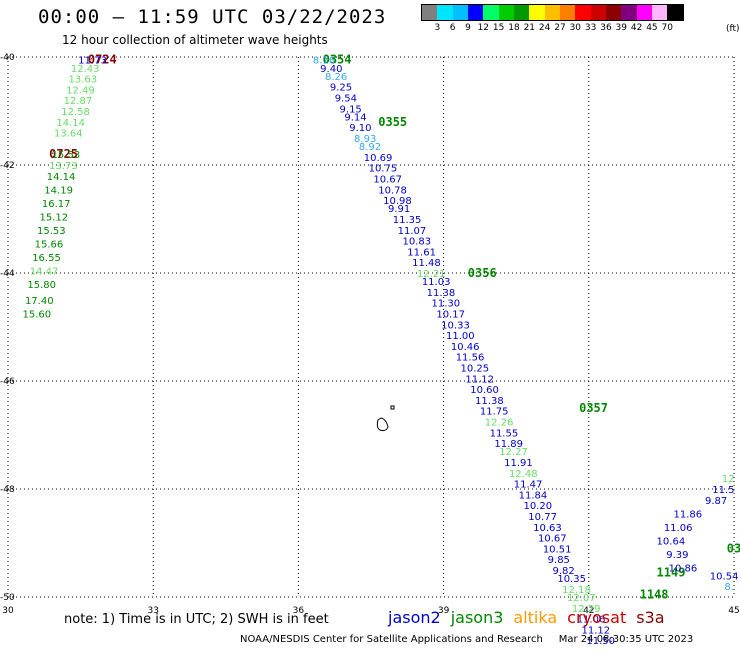  Describe the element at coordinates (557, 549) in the screenshot. I see `wave-height-value: 10.51` at that location.